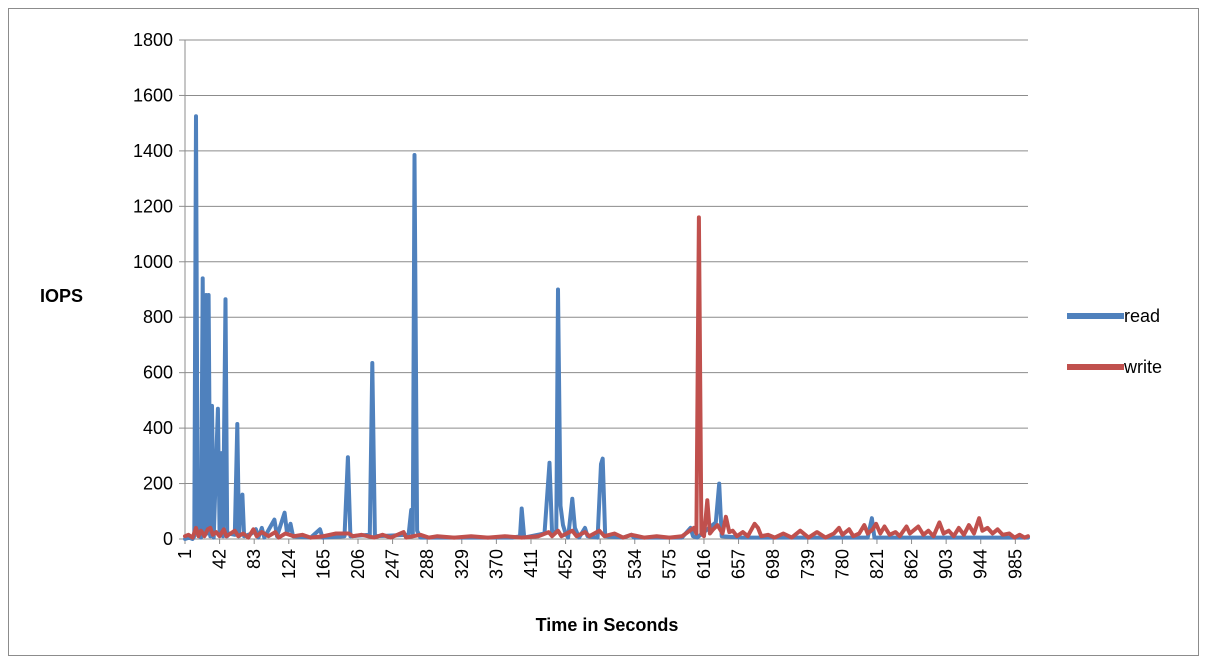  What do you see at coordinates (153, 262) in the screenshot?
I see `y-tick-label: 1000` at bounding box center [153, 262].